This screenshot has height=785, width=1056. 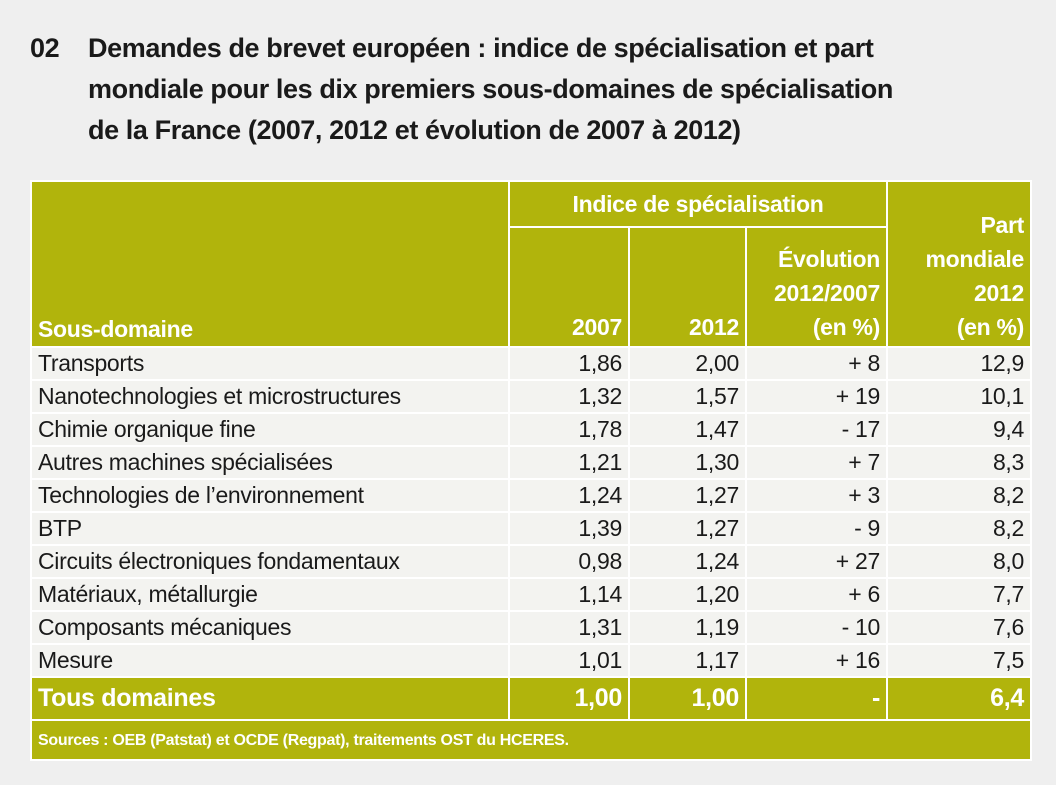 What do you see at coordinates (959, 660) in the screenshot?
I see `cell-value: 7,5` at bounding box center [959, 660].